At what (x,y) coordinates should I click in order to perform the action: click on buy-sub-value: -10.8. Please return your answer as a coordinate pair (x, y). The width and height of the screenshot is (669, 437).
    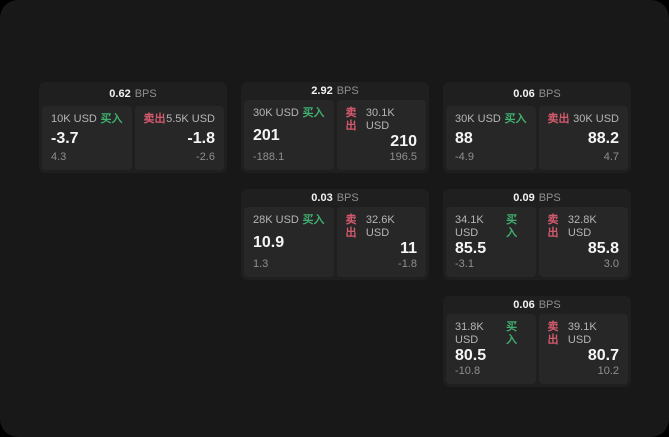
    Looking at the image, I should click on (468, 371).